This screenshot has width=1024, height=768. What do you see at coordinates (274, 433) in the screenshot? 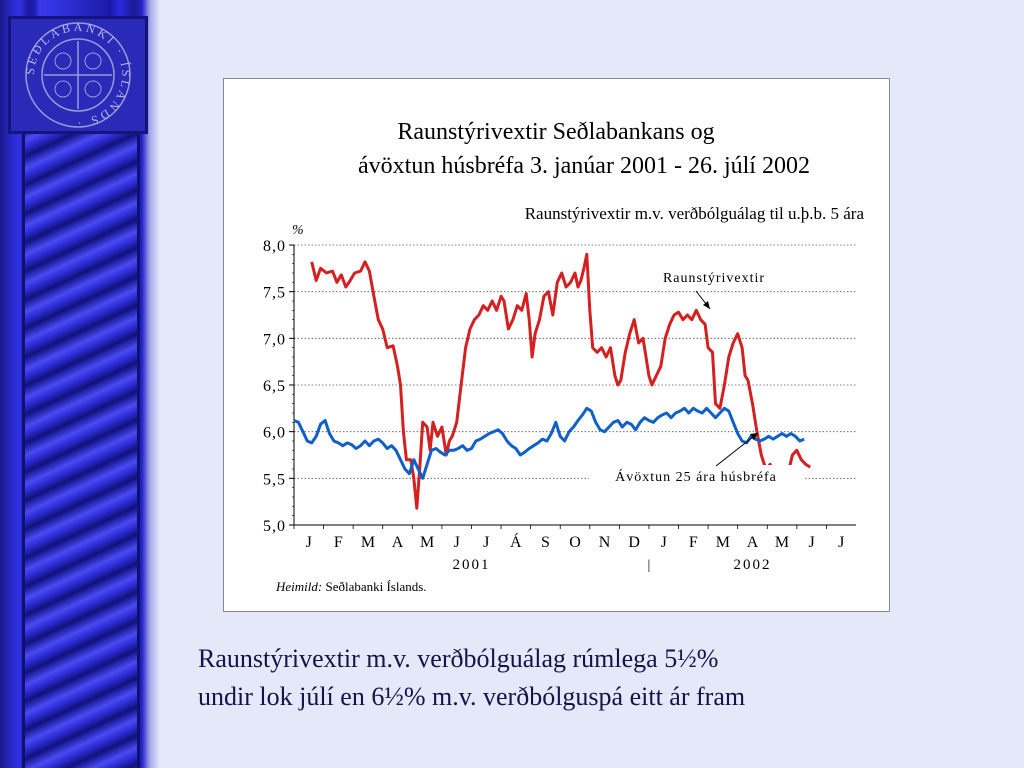
I see `y-tick-label: 6,0` at bounding box center [274, 433].